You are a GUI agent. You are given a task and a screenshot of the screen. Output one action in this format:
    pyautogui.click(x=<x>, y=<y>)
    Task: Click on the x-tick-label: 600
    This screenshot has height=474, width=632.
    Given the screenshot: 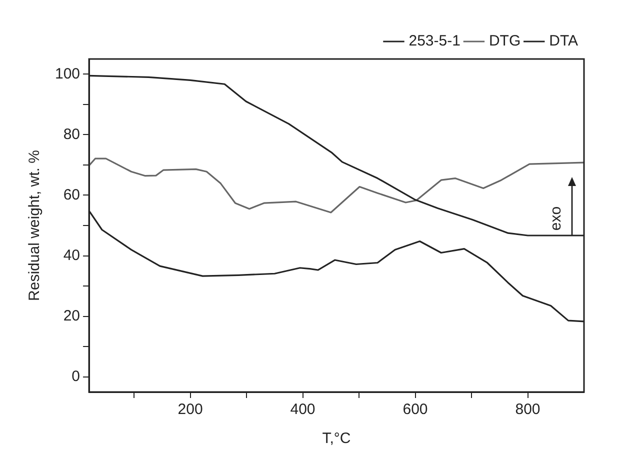 What is the action you would take?
    pyautogui.click(x=415, y=409)
    